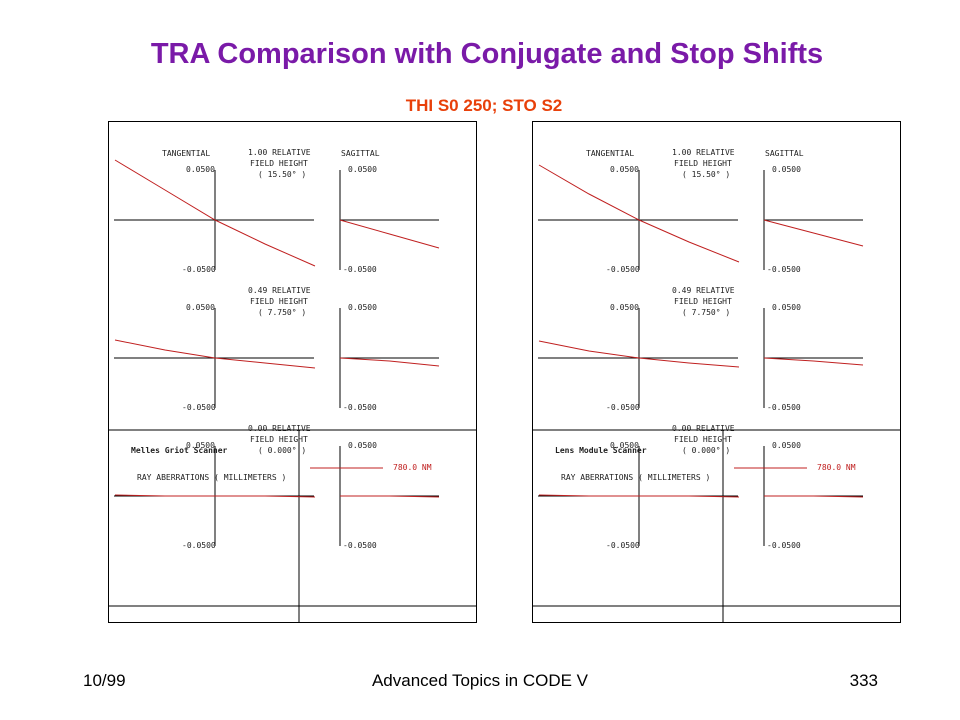 This screenshot has height=720, width=960. What do you see at coordinates (601, 450) in the screenshot?
I see `lens-title: Lens Module Scanner` at bounding box center [601, 450].